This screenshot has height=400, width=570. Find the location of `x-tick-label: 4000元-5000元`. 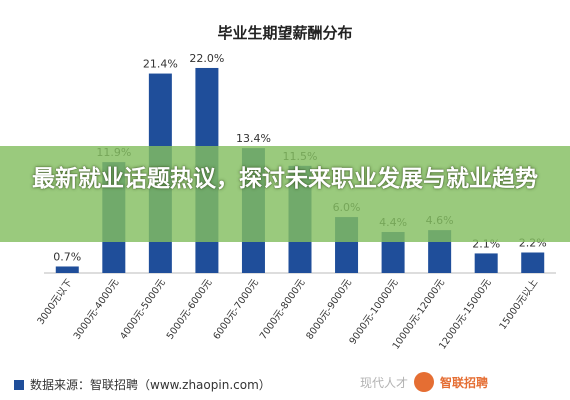

x-tick-label: 4000元-5000元 is located at coordinates (143, 309).